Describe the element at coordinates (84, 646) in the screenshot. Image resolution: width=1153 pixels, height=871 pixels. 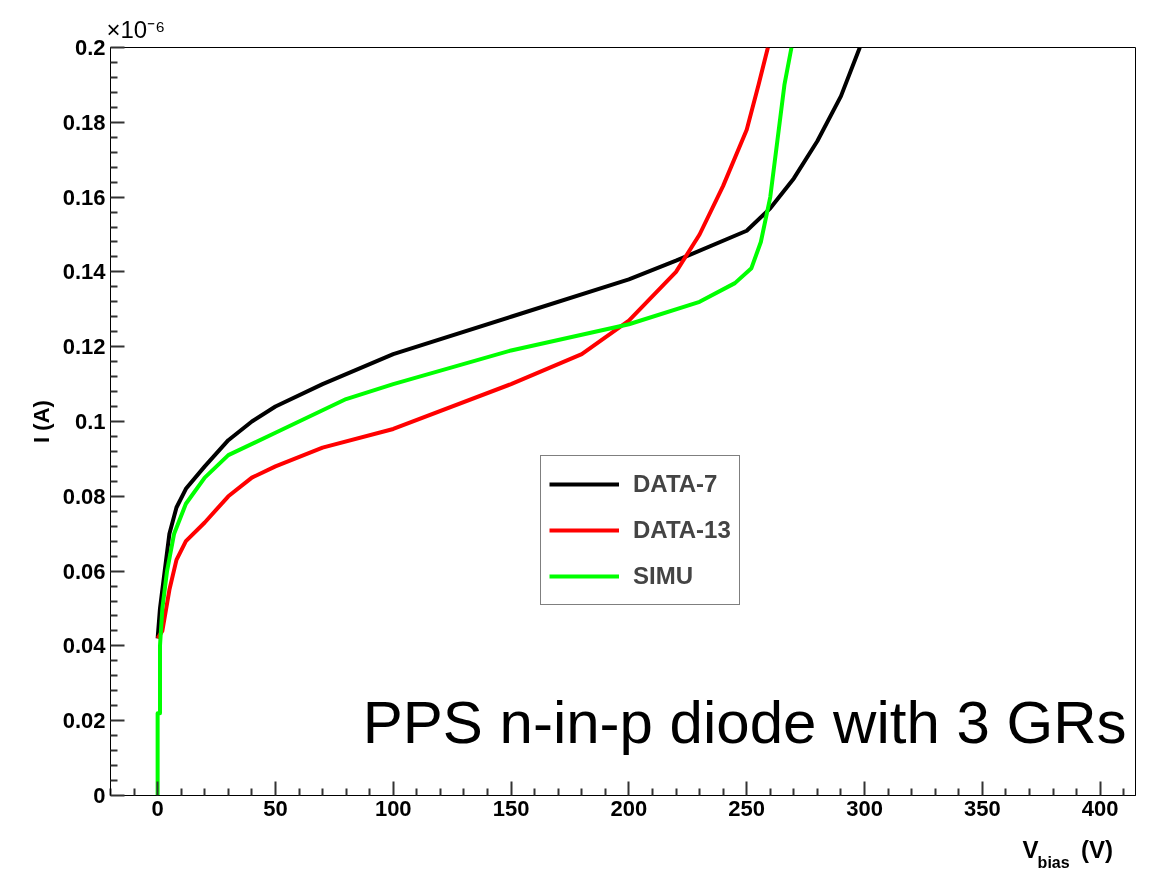
I see `y-tick-label: 0.04` at that location.